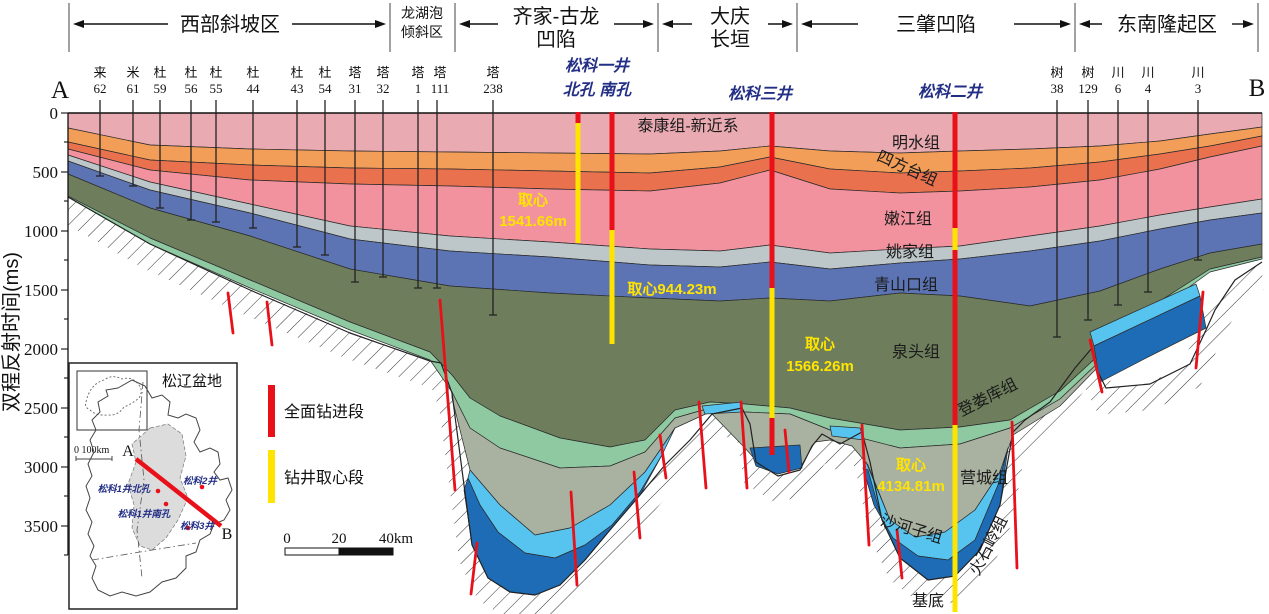  Describe the element at coordinates (533, 200) in the screenshot. I see `core-label-1541-1: 取心` at that location.